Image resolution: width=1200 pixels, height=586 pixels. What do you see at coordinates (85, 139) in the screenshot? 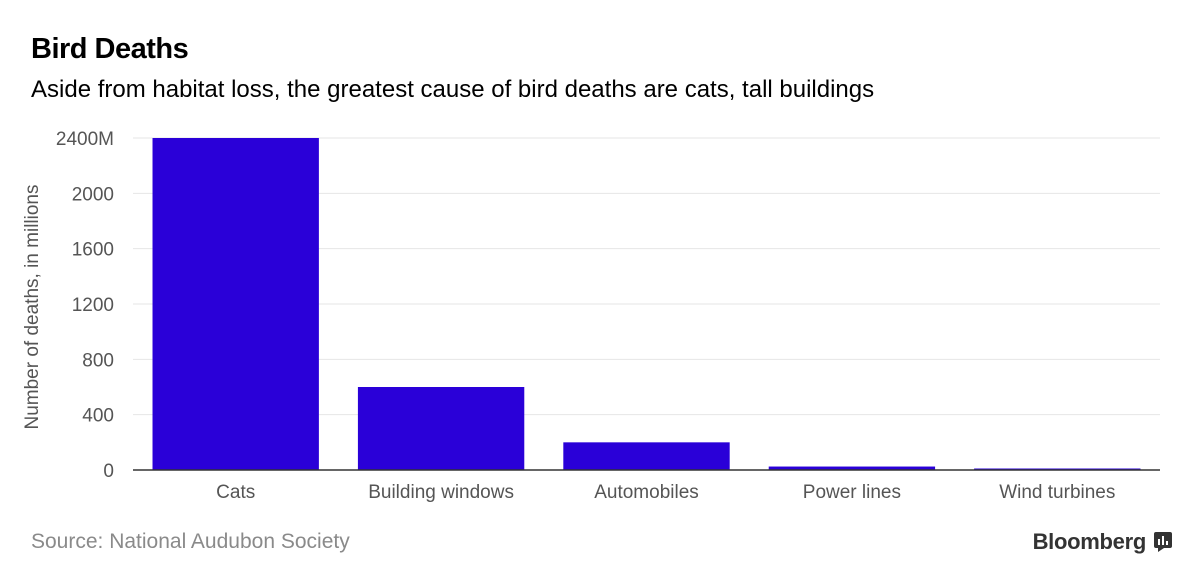
I see `y-tick-label: 2400M` at bounding box center [85, 139].